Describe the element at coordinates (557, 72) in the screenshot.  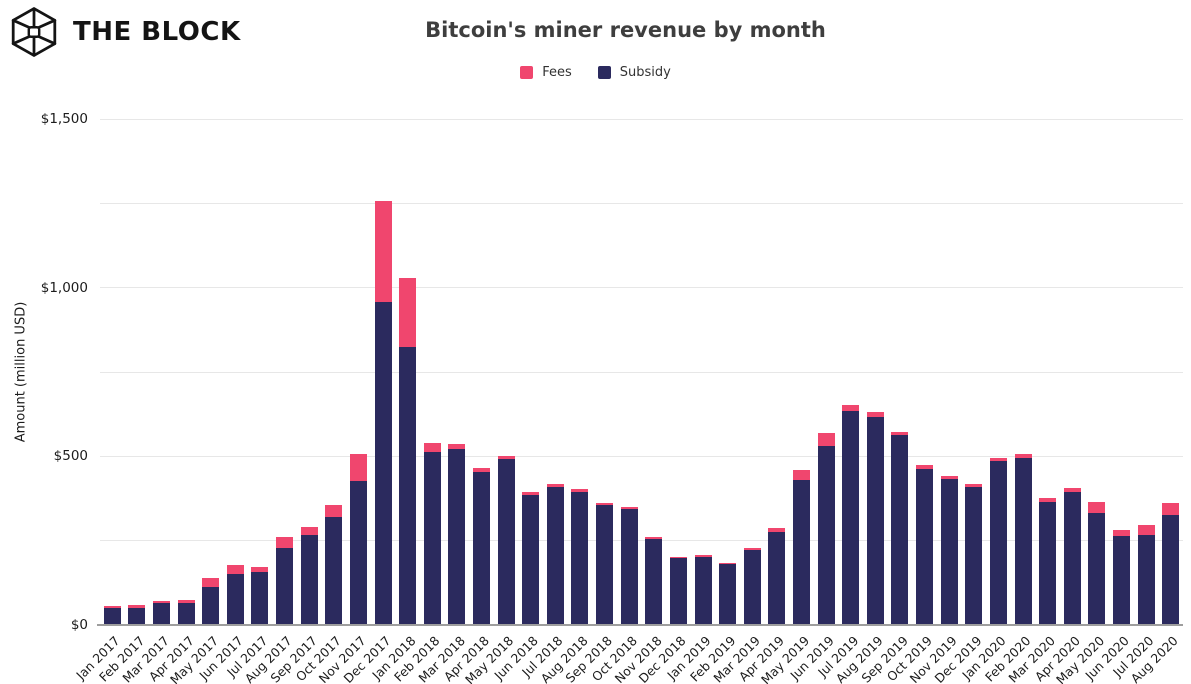
I see `legend-label: Fees` at that location.